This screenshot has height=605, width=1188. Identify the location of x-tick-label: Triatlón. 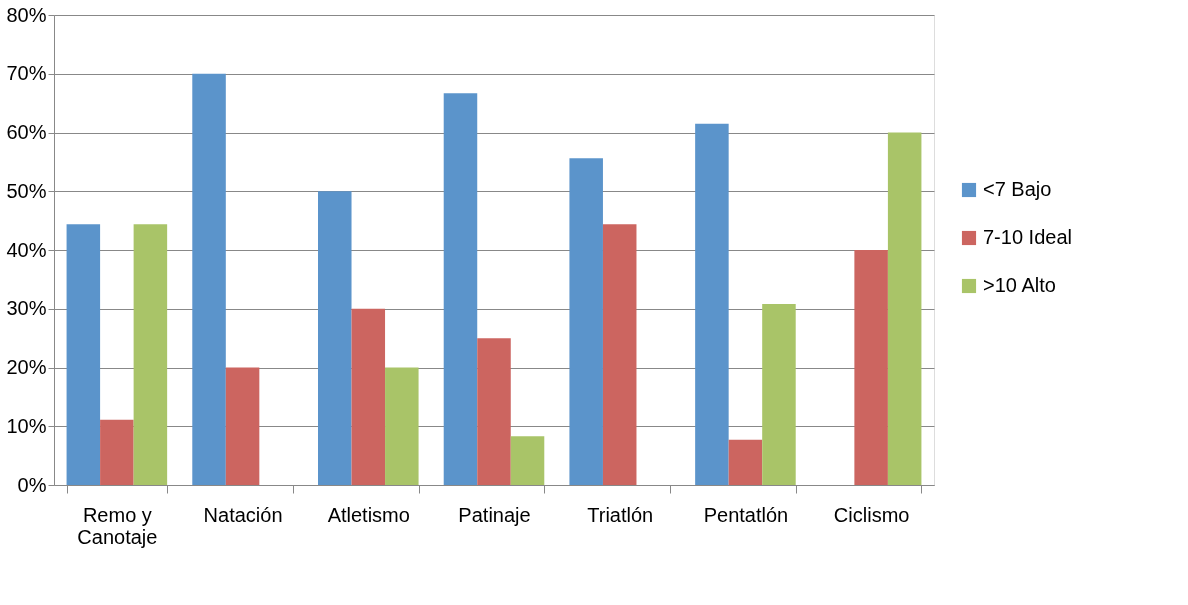
(620, 514).